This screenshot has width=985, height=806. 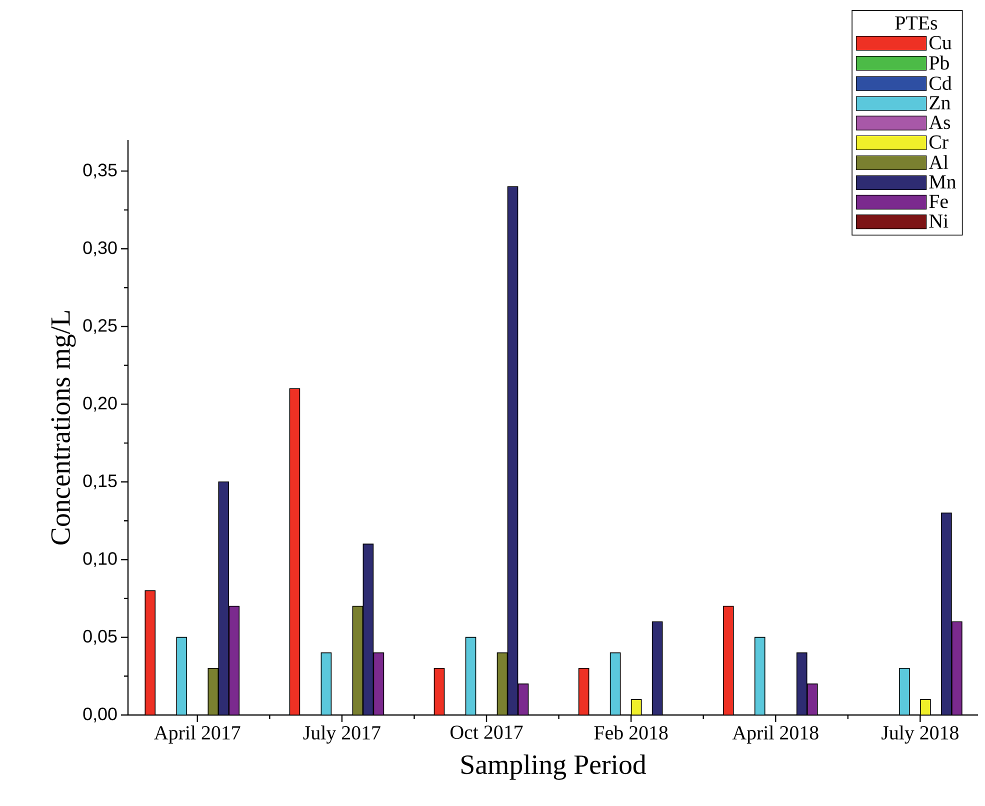 I want to click on y-tick-label: 0,00, so click(x=100, y=715).